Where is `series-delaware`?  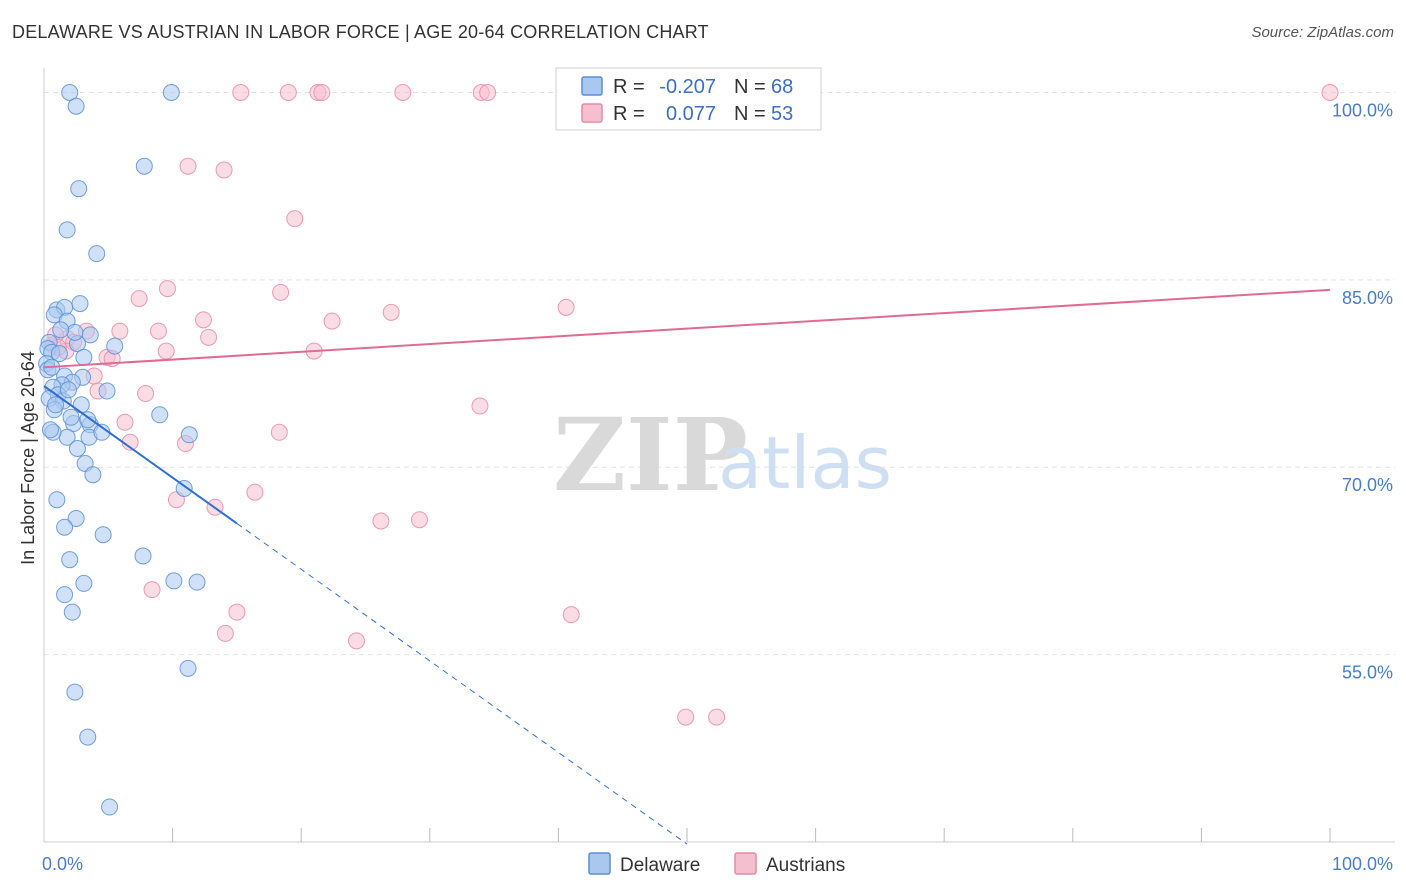
series-delaware is located at coordinates (122, 449).